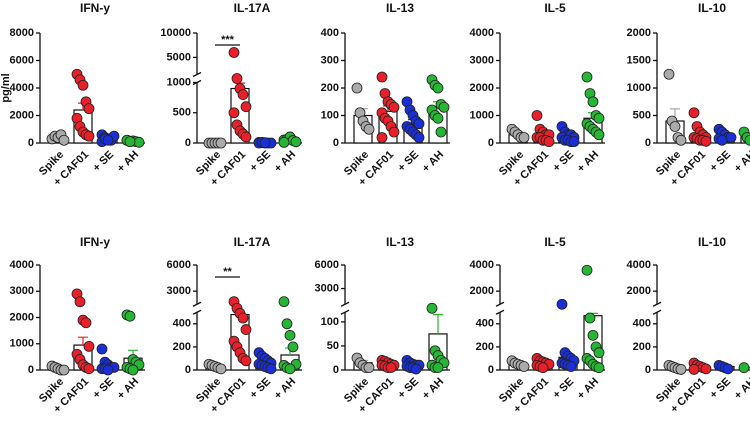 The height and width of the screenshot is (421, 750). Describe the element at coordinates (252, 242) in the screenshot. I see `panel-title: IL-17A` at that location.